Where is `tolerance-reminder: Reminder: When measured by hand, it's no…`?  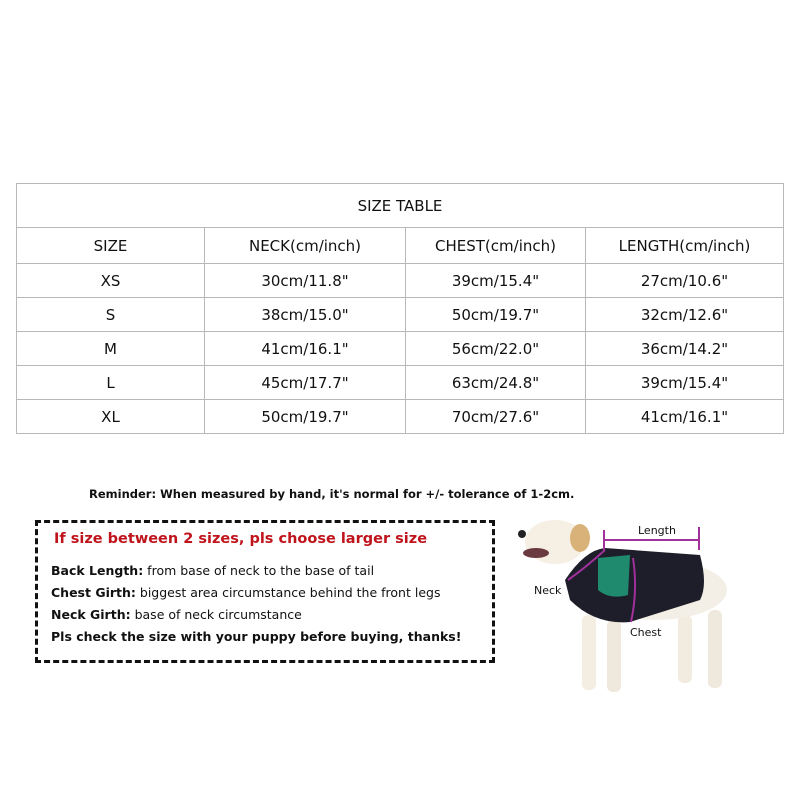
tolerance-reminder: Reminder: When measured by hand, it's no… is located at coordinates (332, 494).